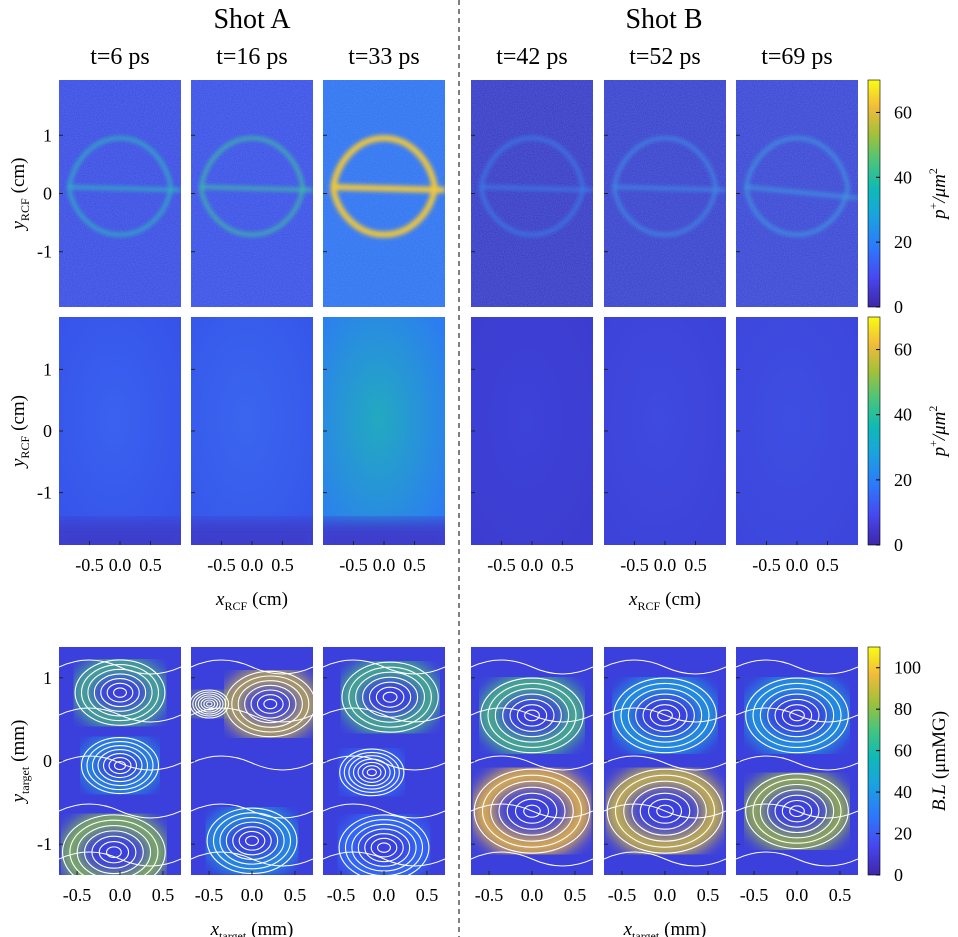  What do you see at coordinates (874, 193) in the screenshot?
I see `colorbar` at bounding box center [874, 193].